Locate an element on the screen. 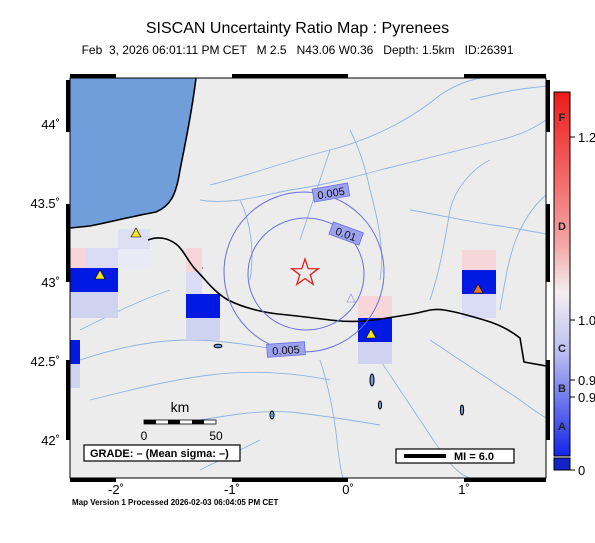  colorbar-letter-b: B is located at coordinates (562, 389).